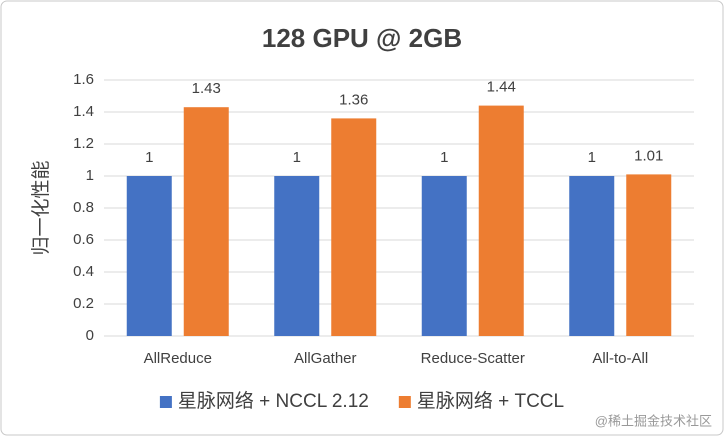  Describe the element at coordinates (473, 358) in the screenshot. I see `x-tick-label: Reduce-Scatter` at that location.